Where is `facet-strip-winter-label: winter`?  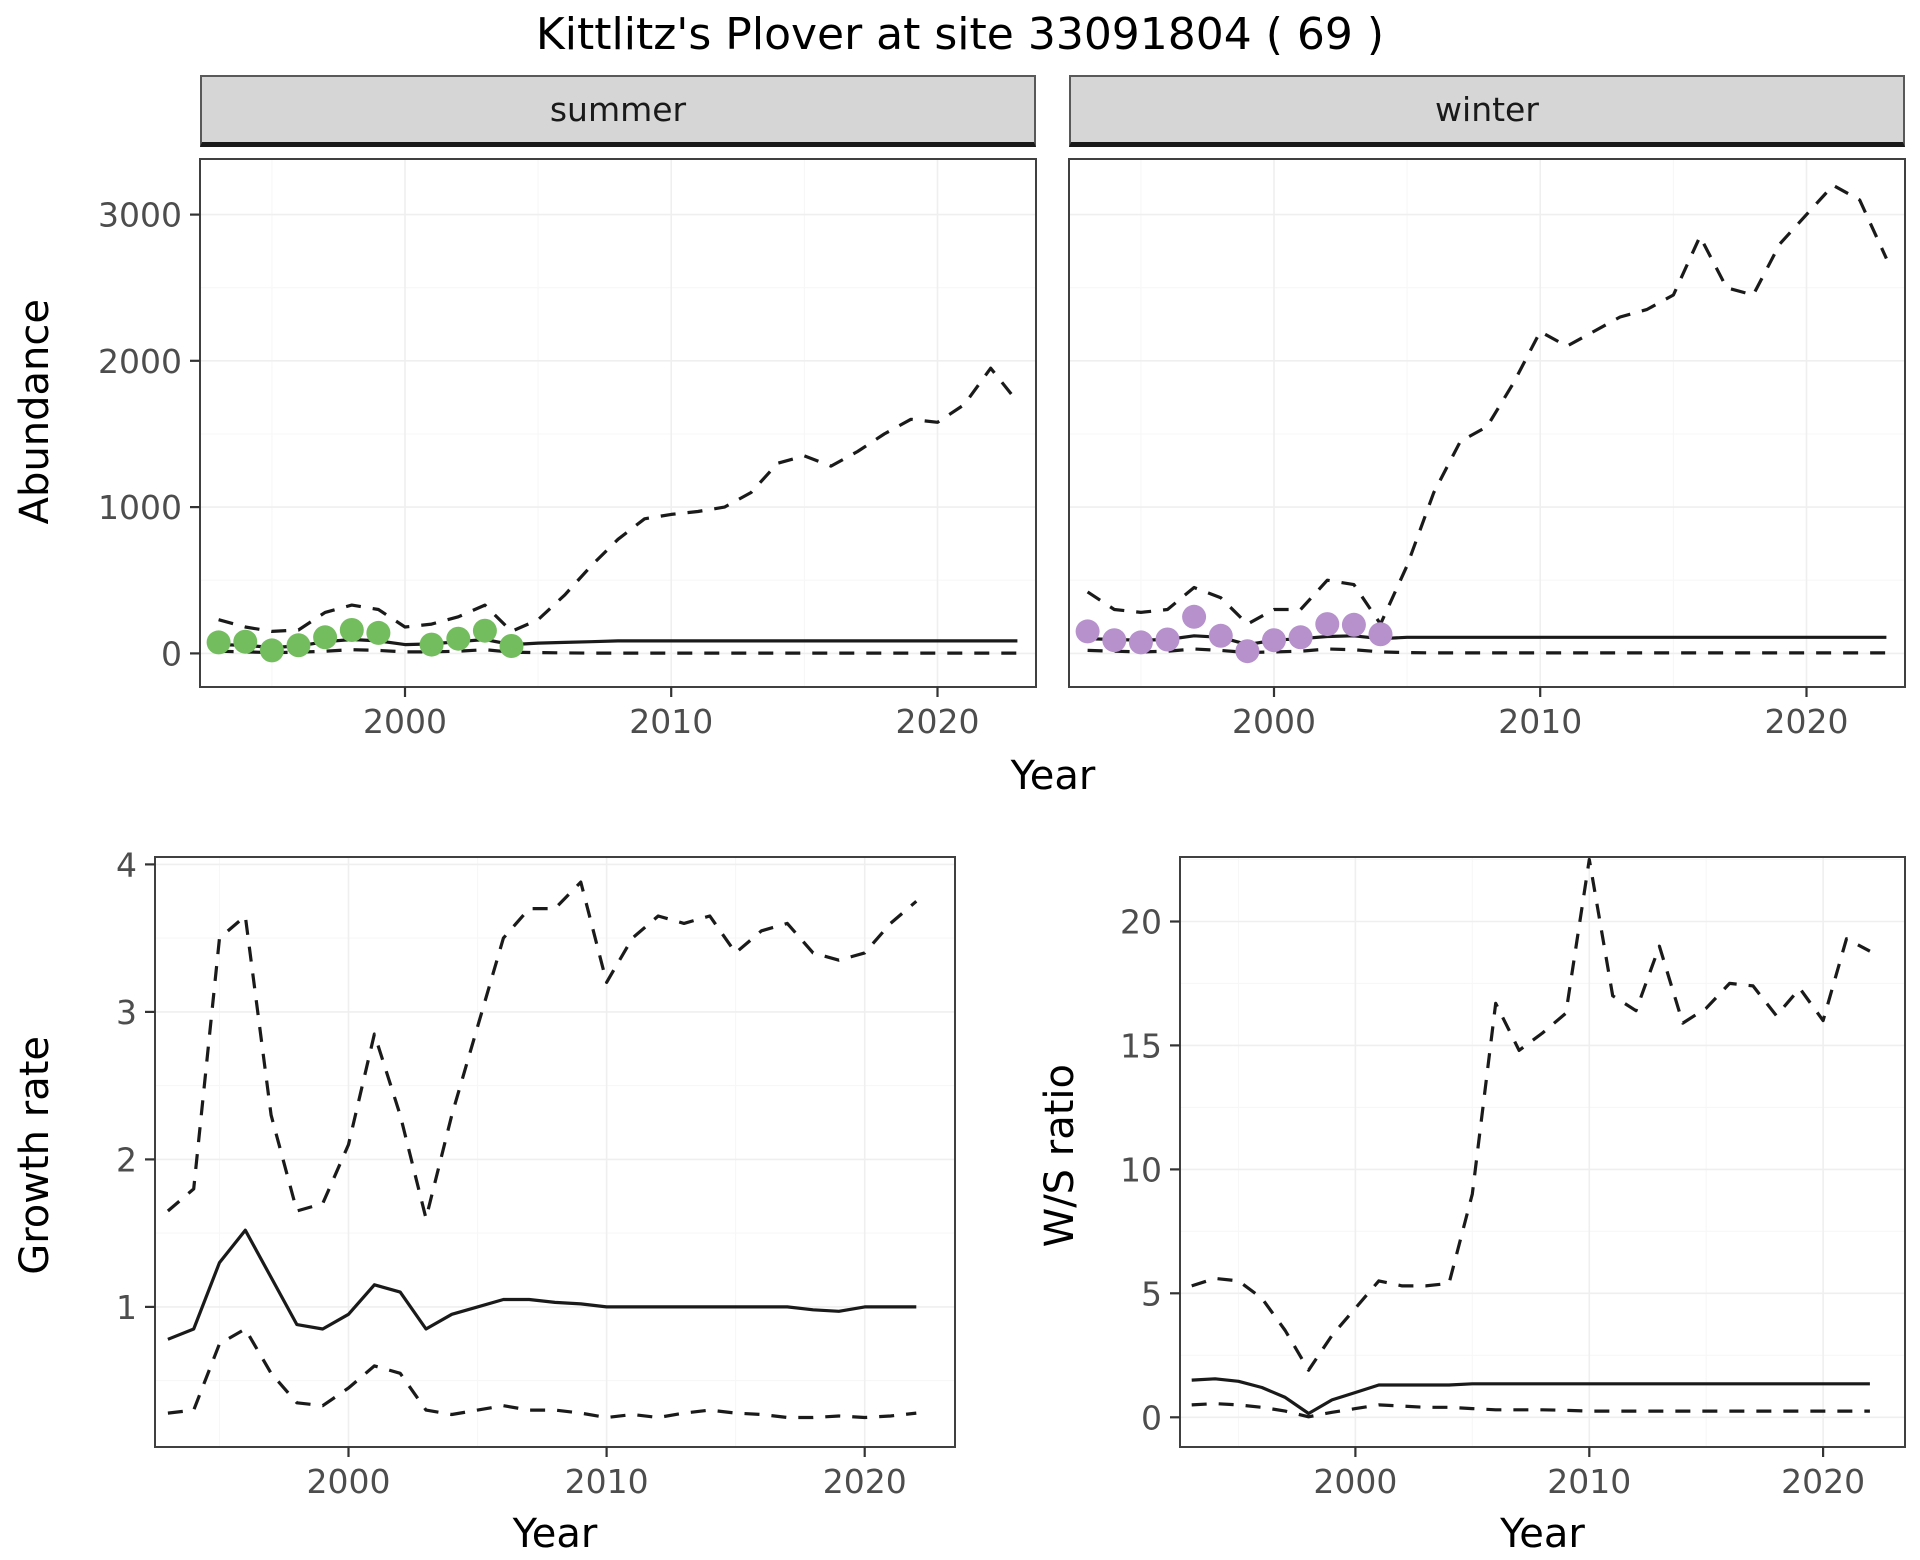 facet-strip-winter-label: winter is located at coordinates (1487, 109).